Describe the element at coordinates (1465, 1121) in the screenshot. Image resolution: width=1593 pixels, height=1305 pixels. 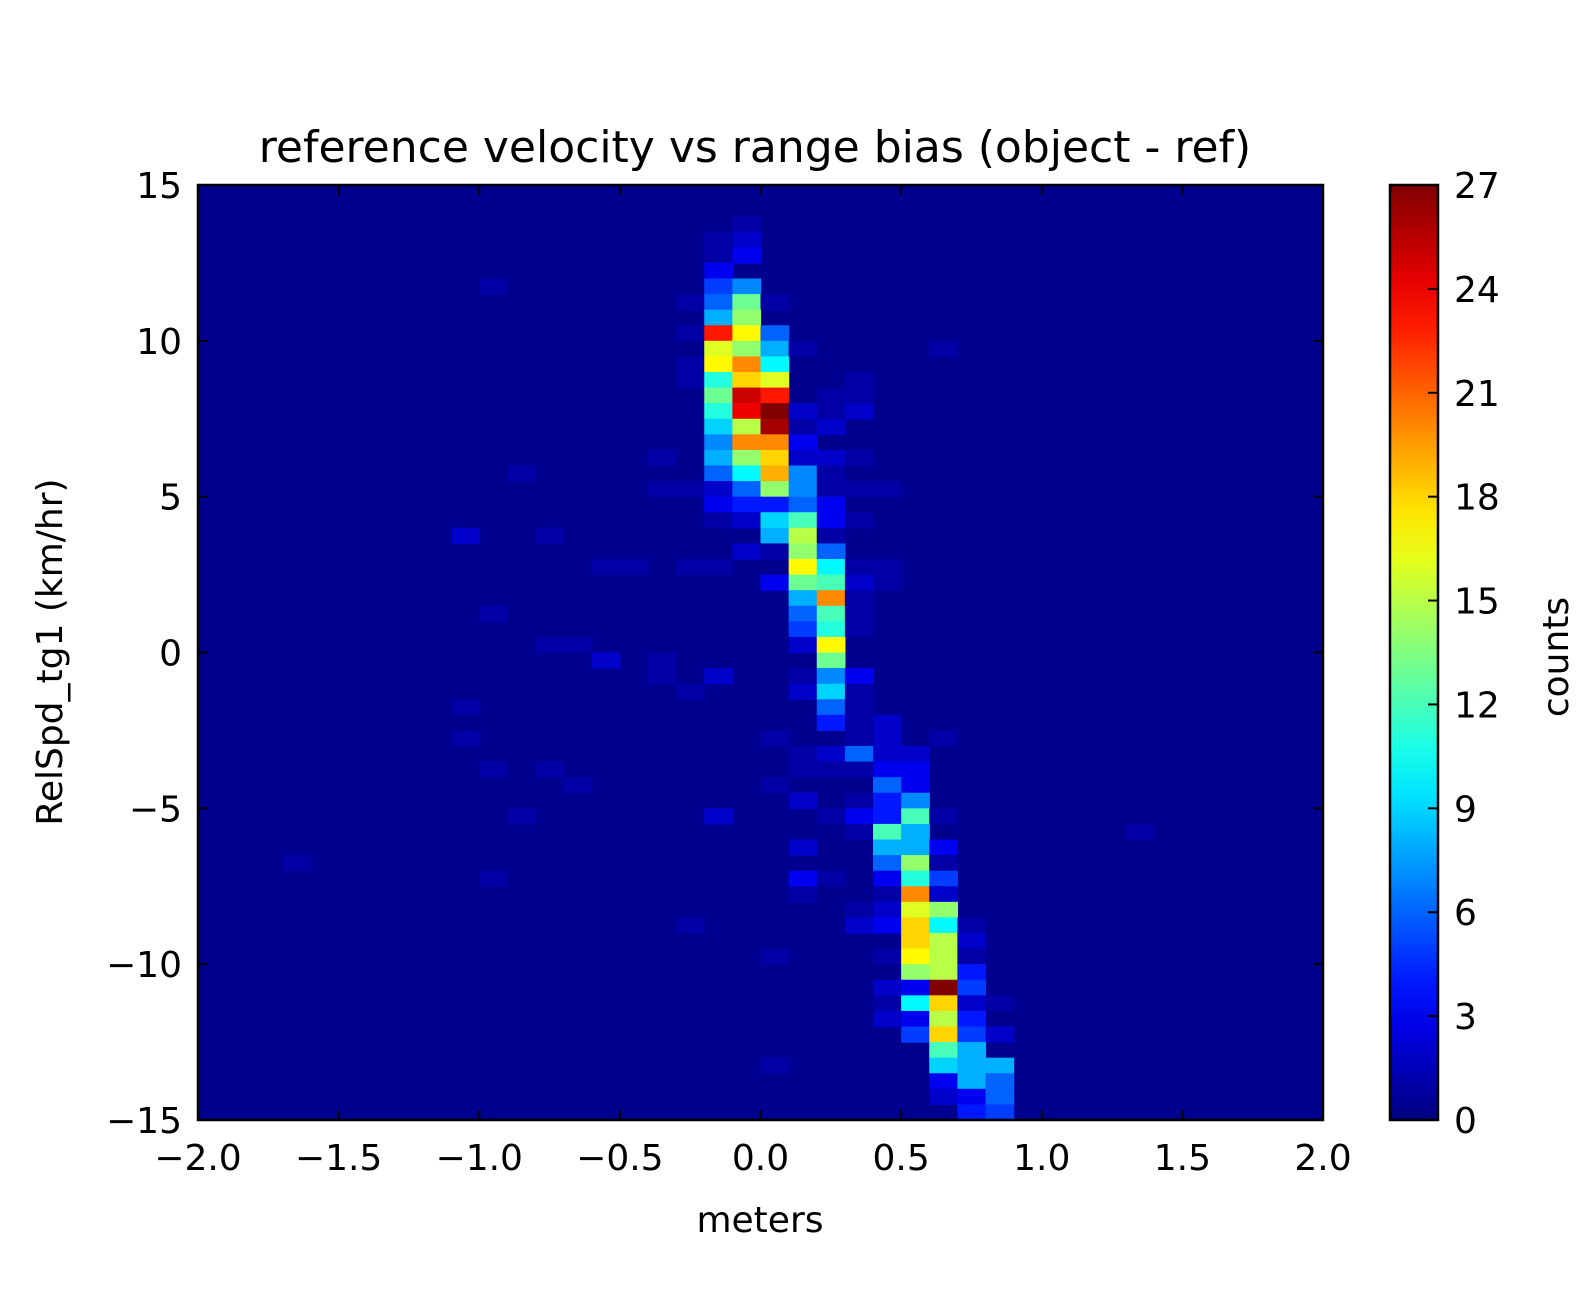
I see `colorbar-tick-label: 0` at that location.